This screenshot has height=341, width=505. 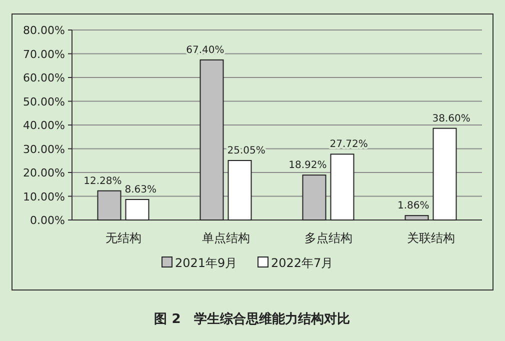 What do you see at coordinates (413, 206) in the screenshot?
I see `data-label: 1.86%` at bounding box center [413, 206].